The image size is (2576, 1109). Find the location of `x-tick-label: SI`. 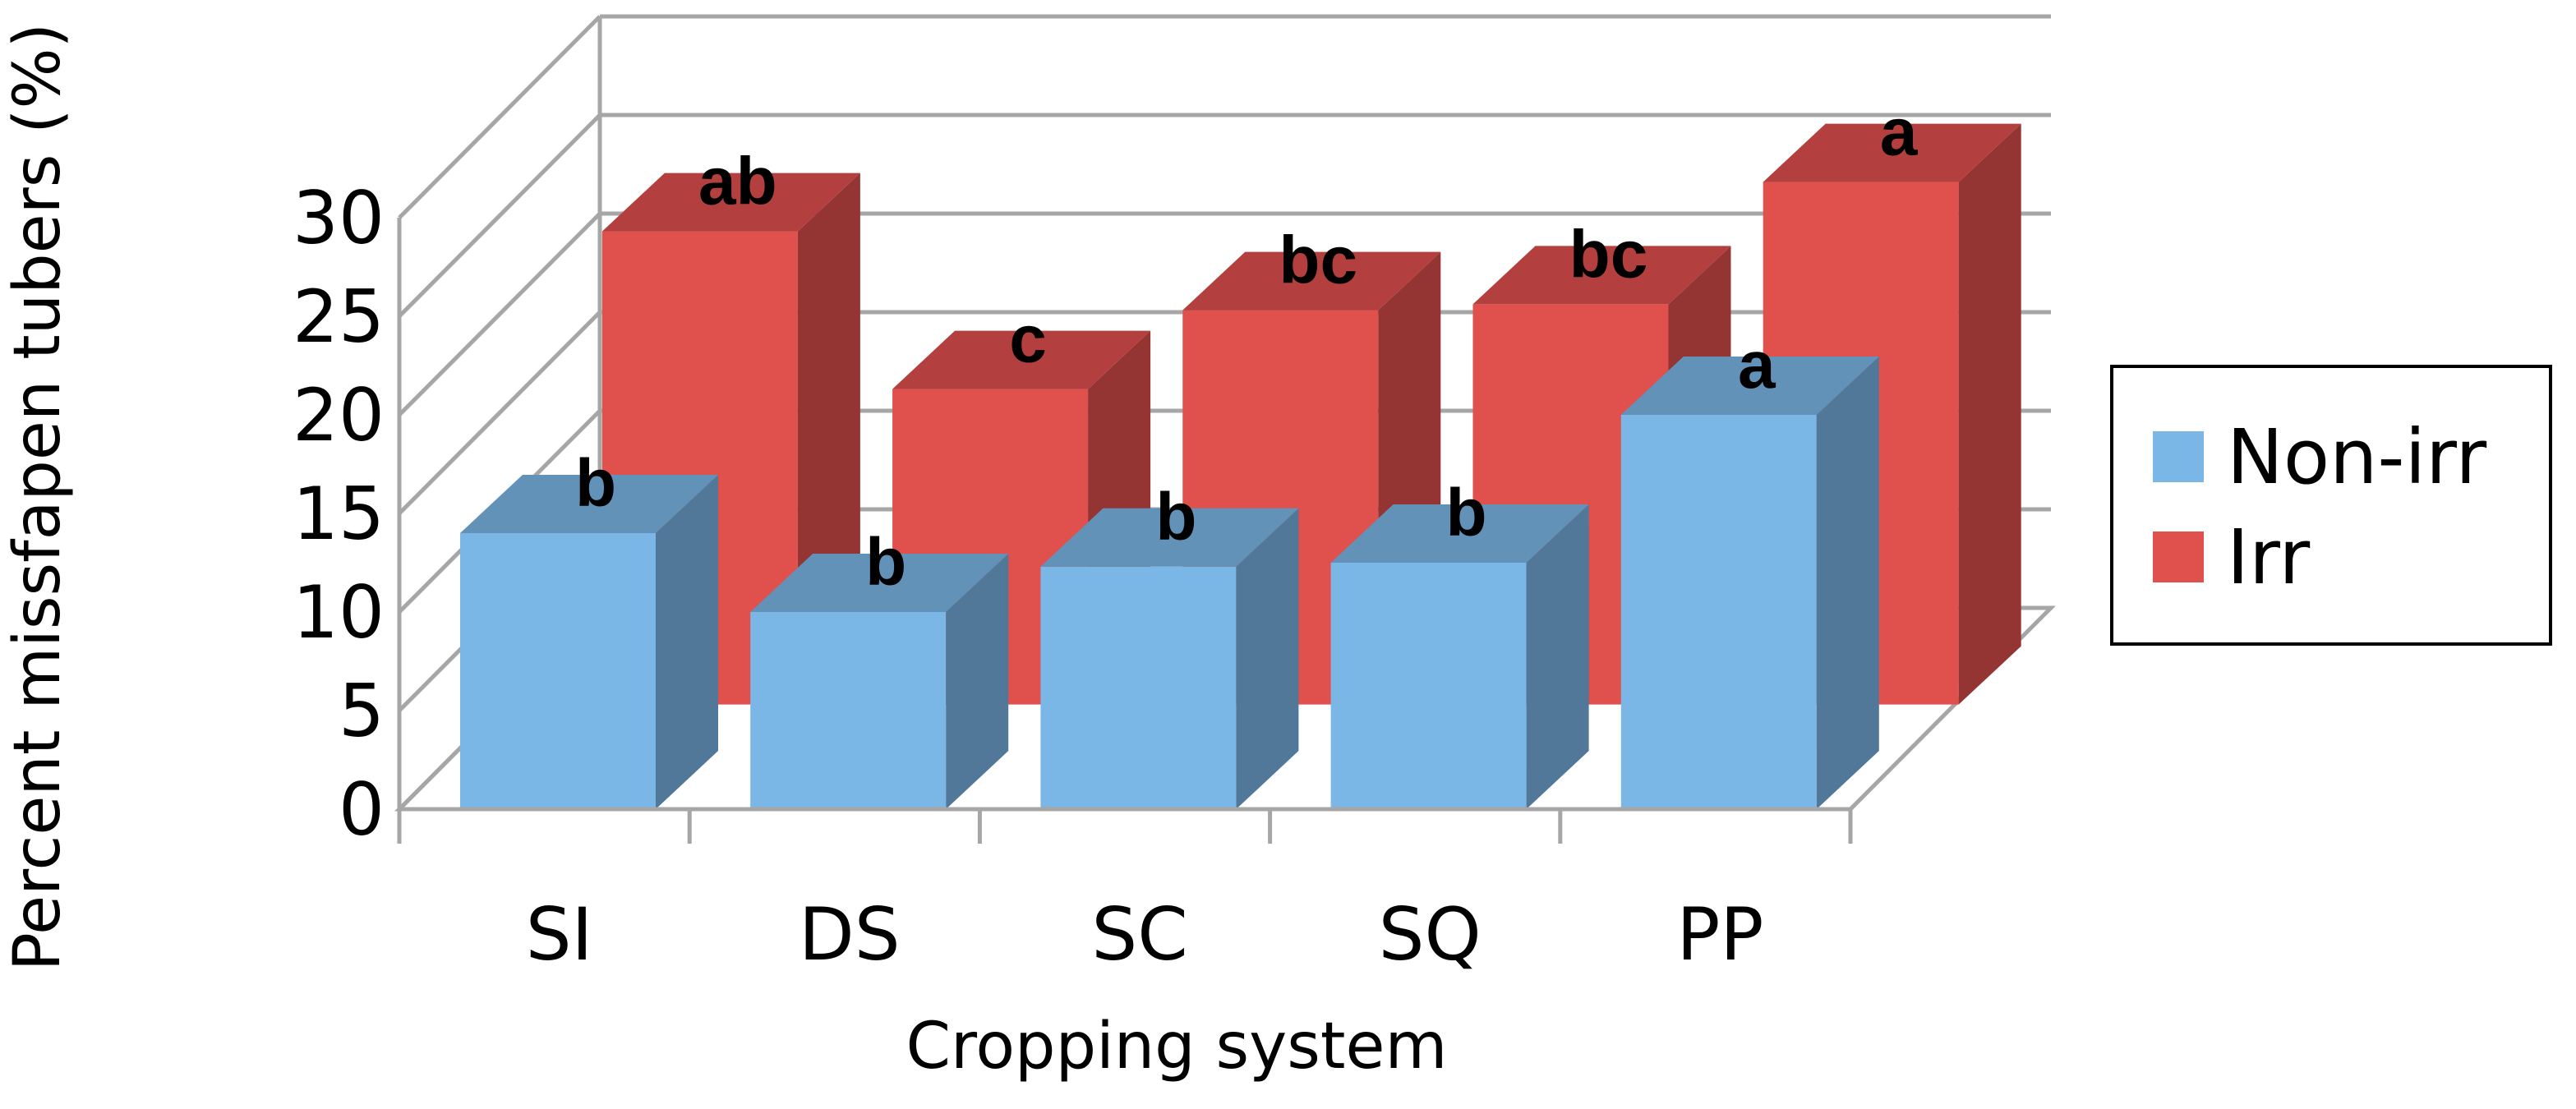

x-tick-label: SI is located at coordinates (559, 934).